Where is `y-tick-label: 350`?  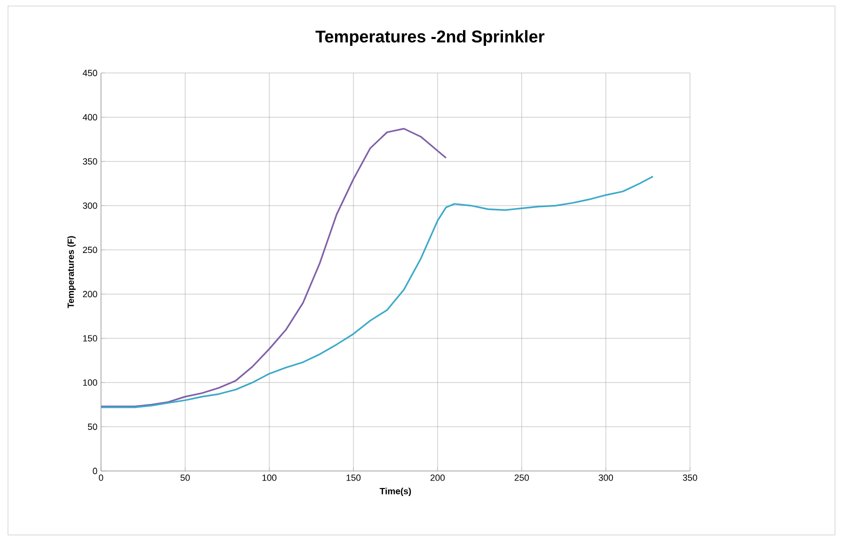 y-tick-label: 350 is located at coordinates (90, 161).